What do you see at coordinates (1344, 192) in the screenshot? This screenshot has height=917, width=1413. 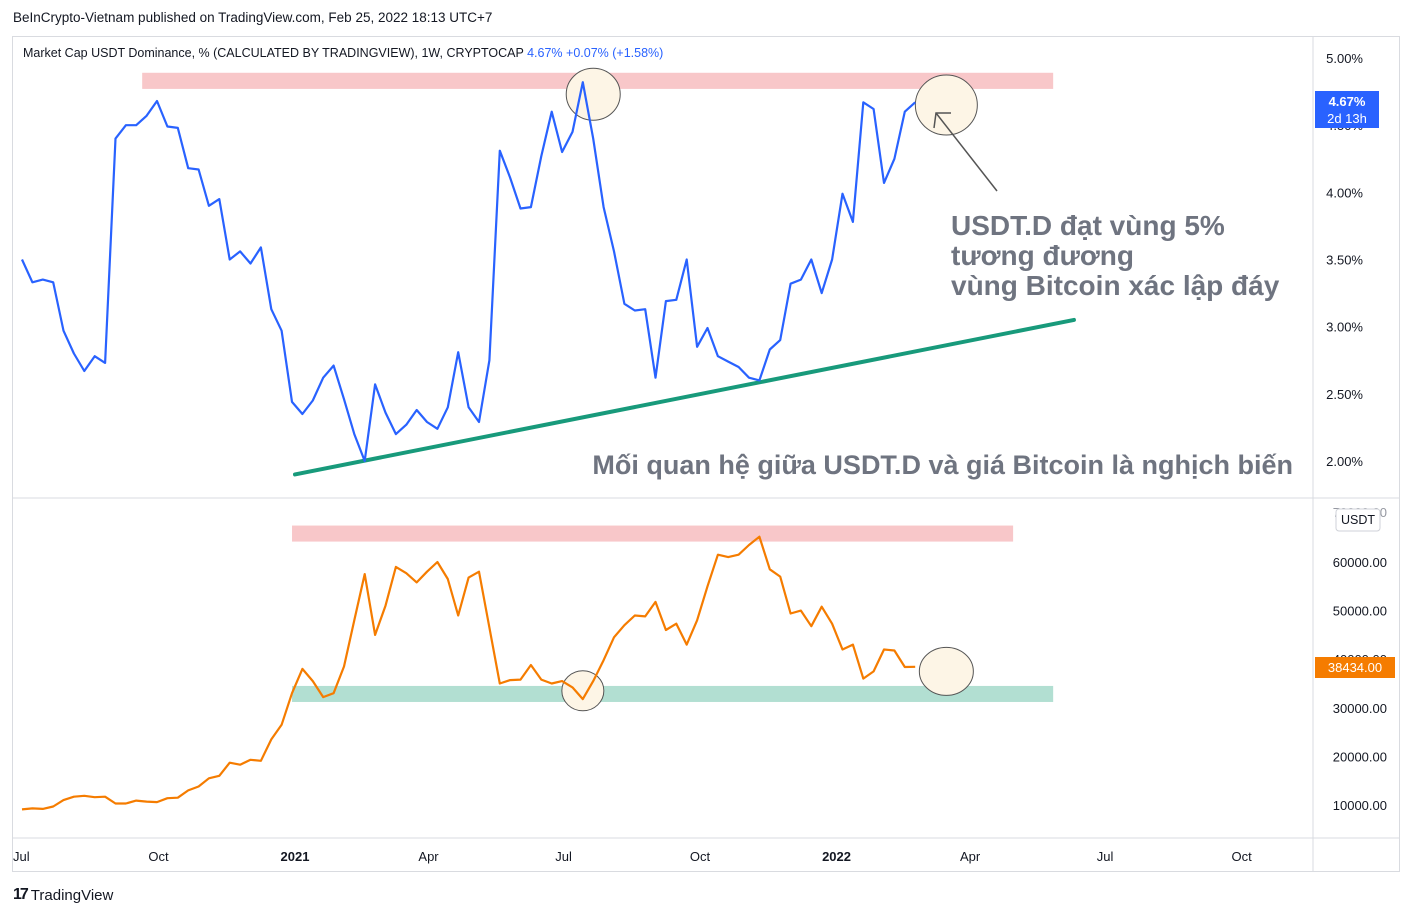 I see `dominance-y-tick: 4.00%` at bounding box center [1344, 192].